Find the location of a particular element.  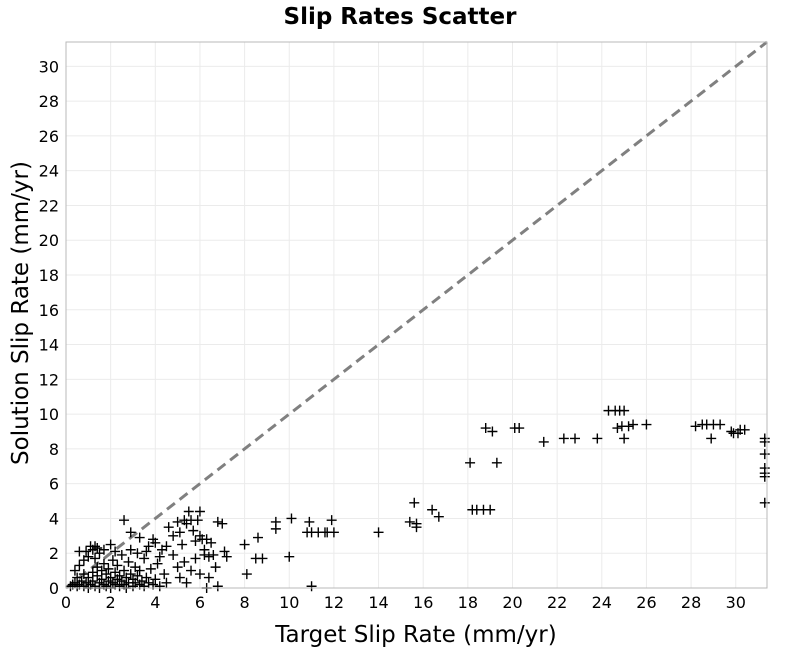

y-tick-label: 2 is located at coordinates (54, 553).